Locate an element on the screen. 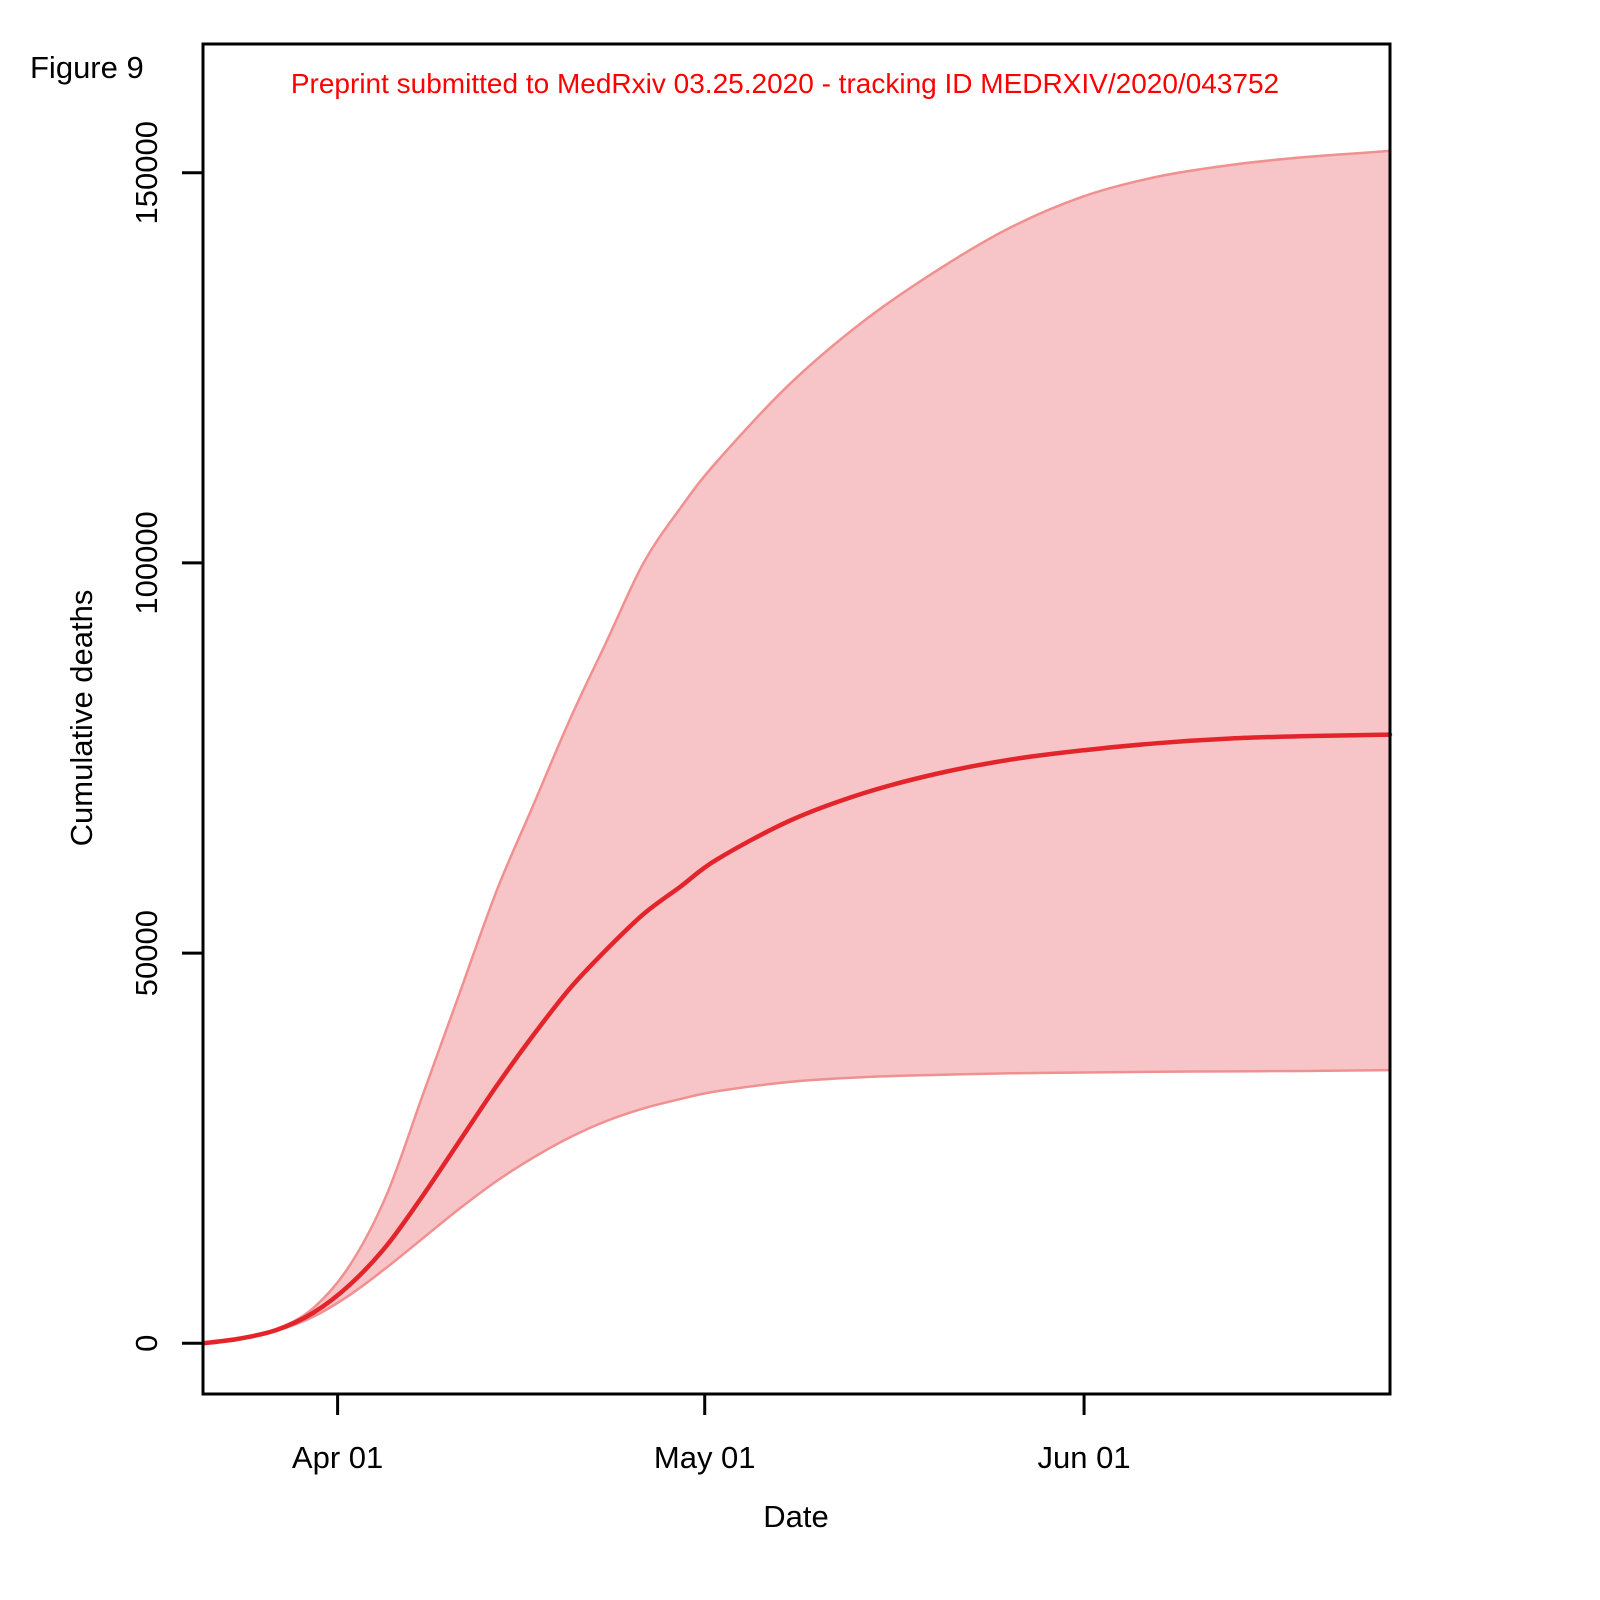  y-axis-label: Cumulative deaths is located at coordinates (81, 718).